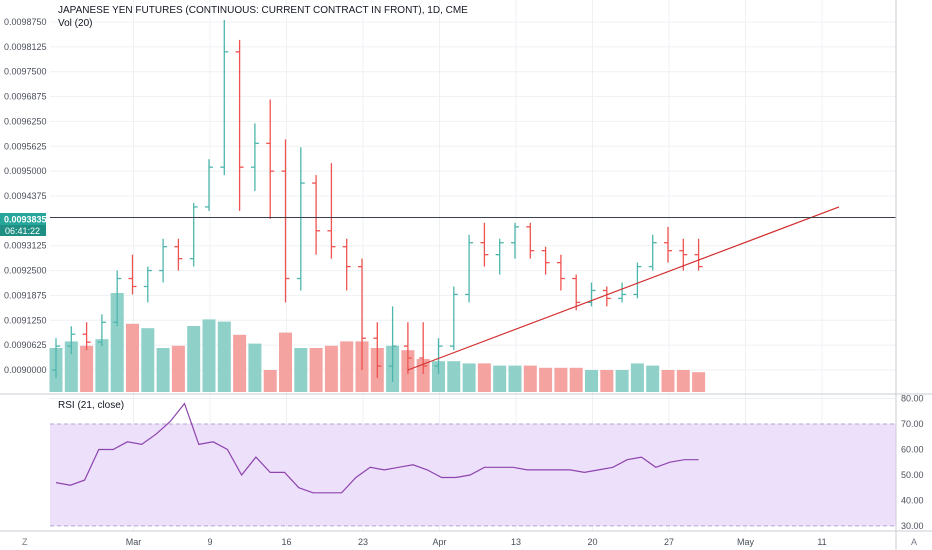 Image resolution: width=932 pixels, height=550 pixels. What do you see at coordinates (209, 542) in the screenshot?
I see `time-tick-label: 9` at bounding box center [209, 542].